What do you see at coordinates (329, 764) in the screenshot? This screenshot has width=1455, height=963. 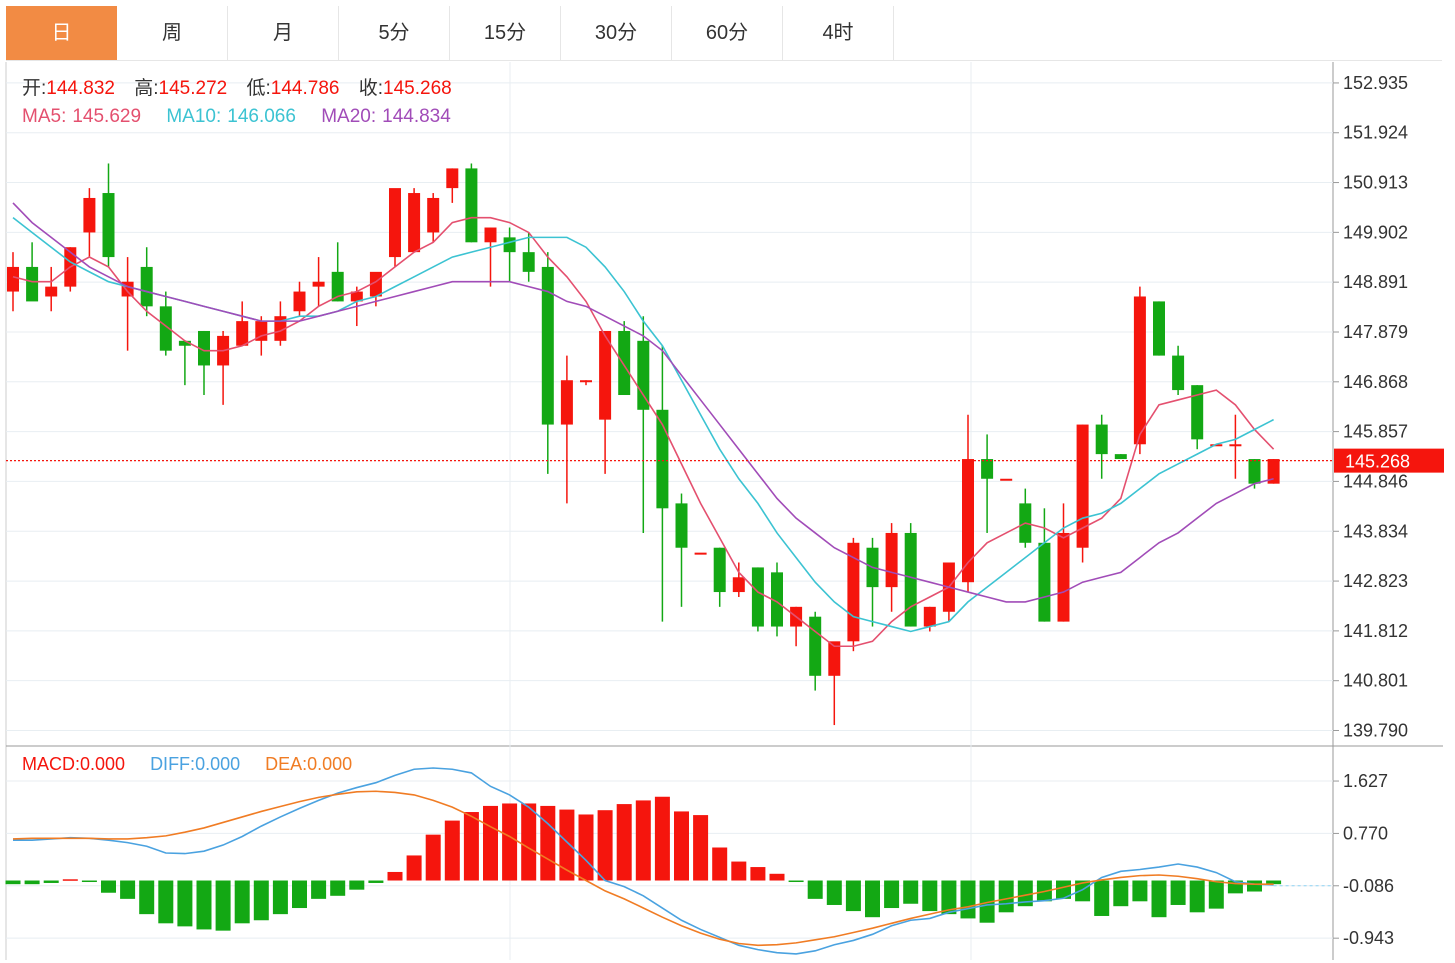 I see `dea-value: 0.000` at bounding box center [329, 764].